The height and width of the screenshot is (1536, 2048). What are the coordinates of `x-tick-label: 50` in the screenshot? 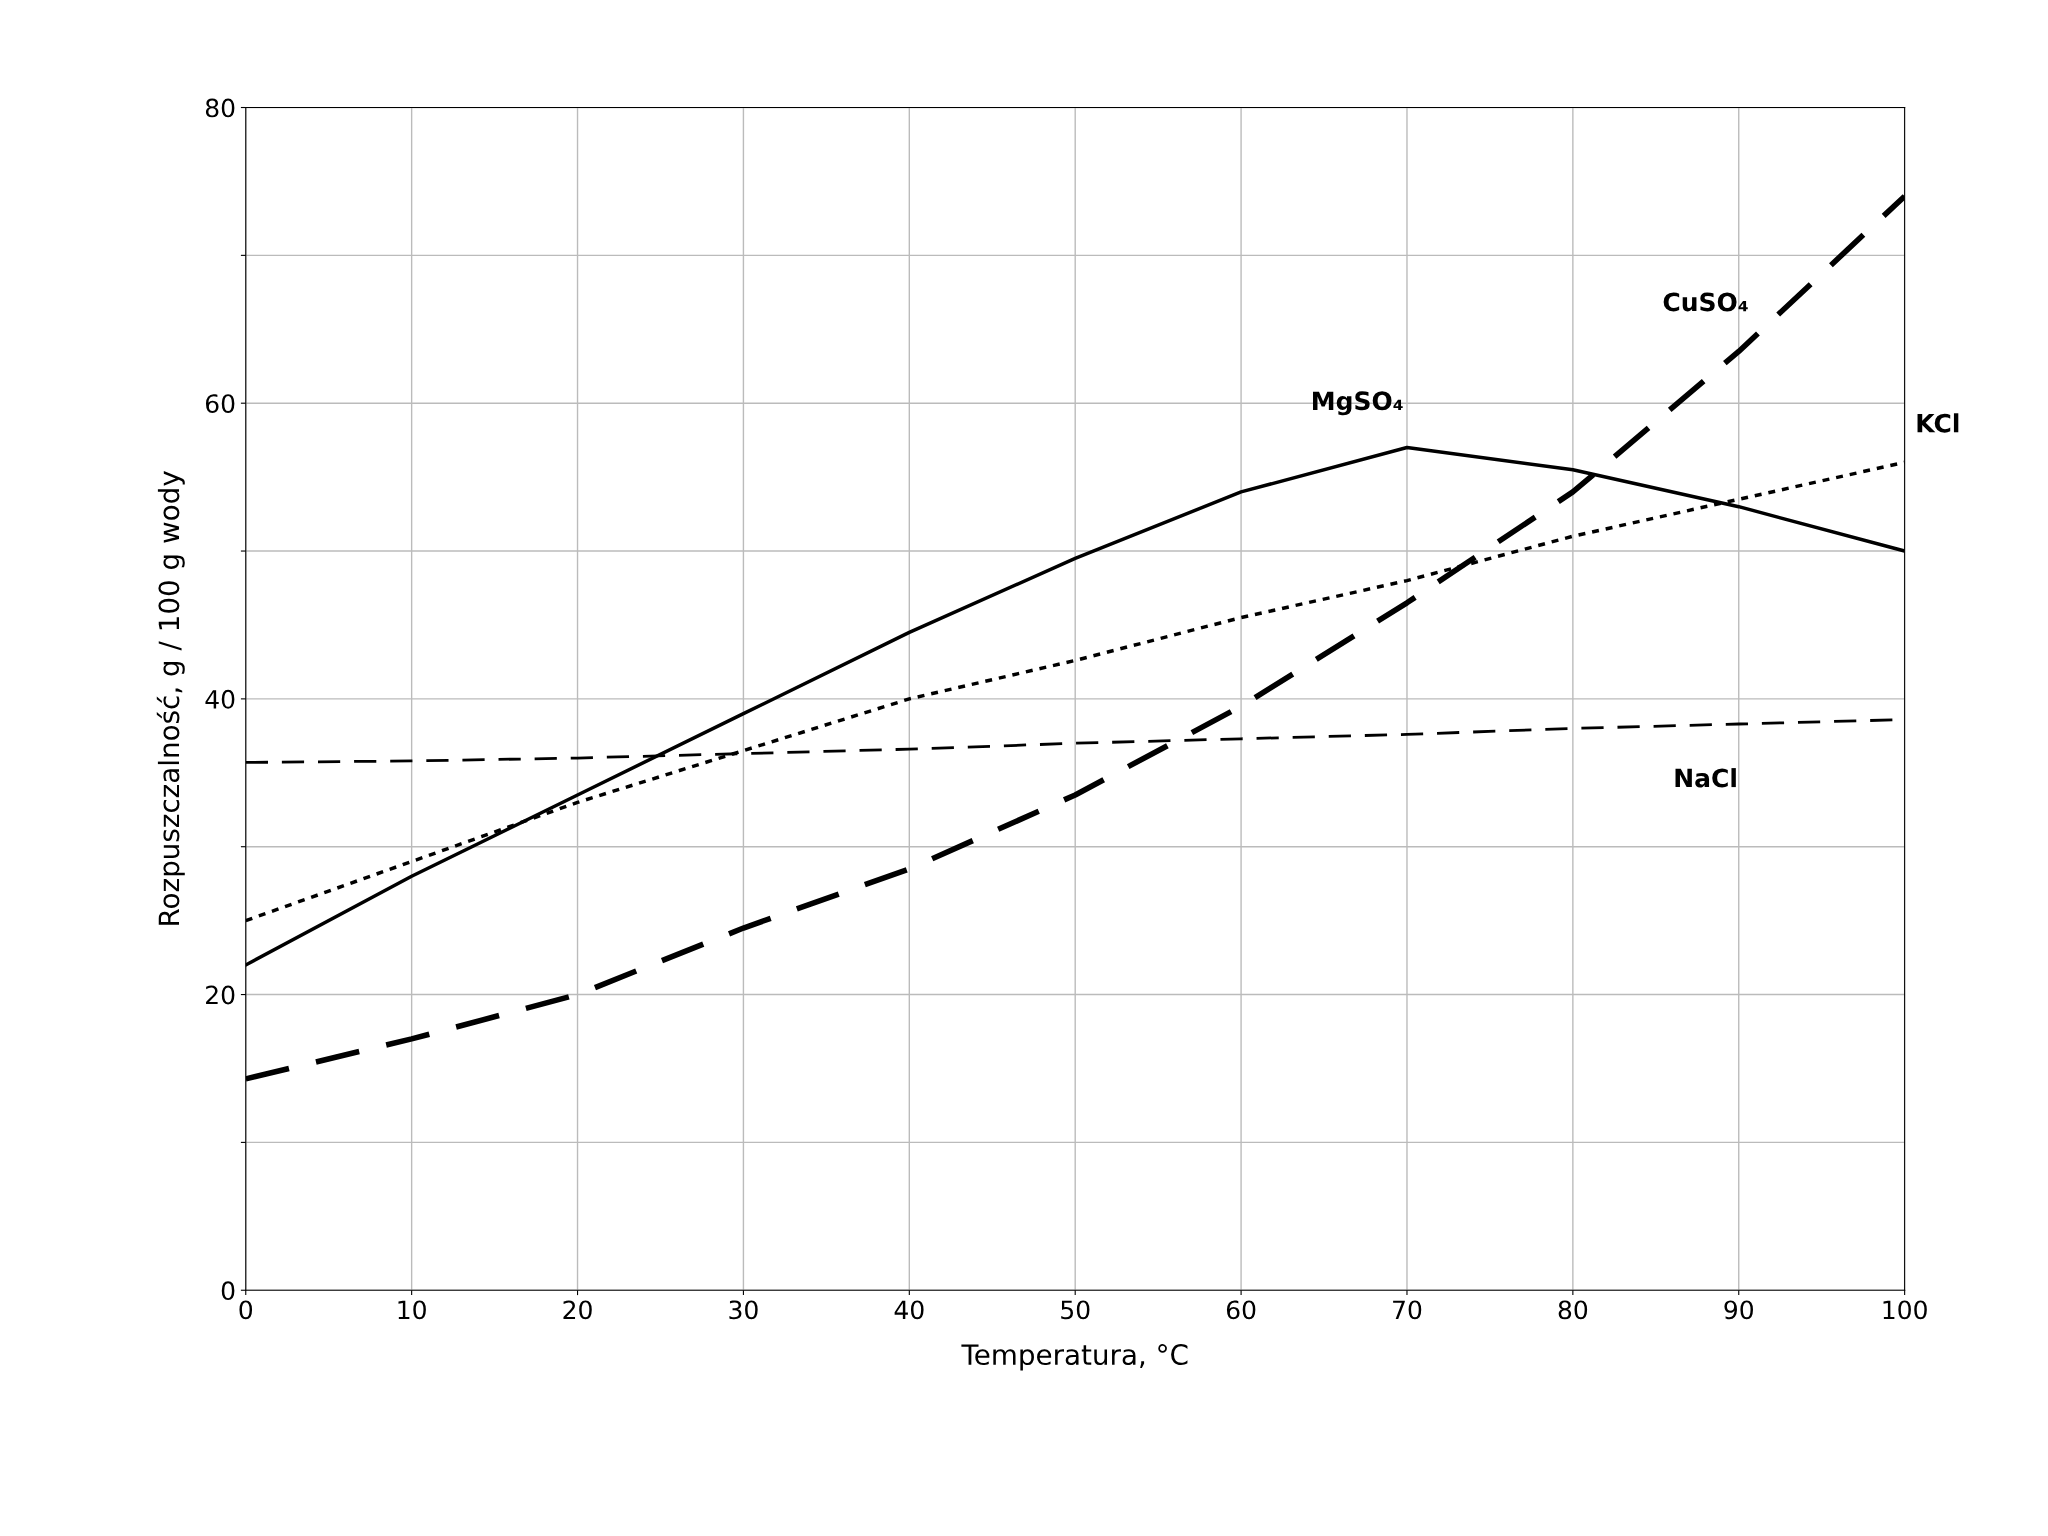 It's located at (1075, 1310).